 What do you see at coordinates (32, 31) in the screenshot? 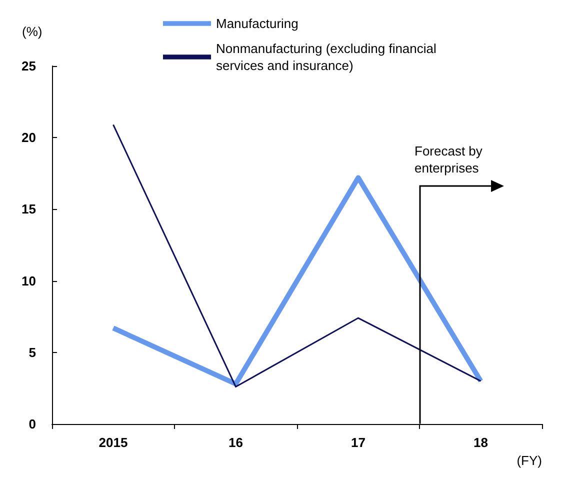
I see `y-axis-title: (%)` at bounding box center [32, 31].